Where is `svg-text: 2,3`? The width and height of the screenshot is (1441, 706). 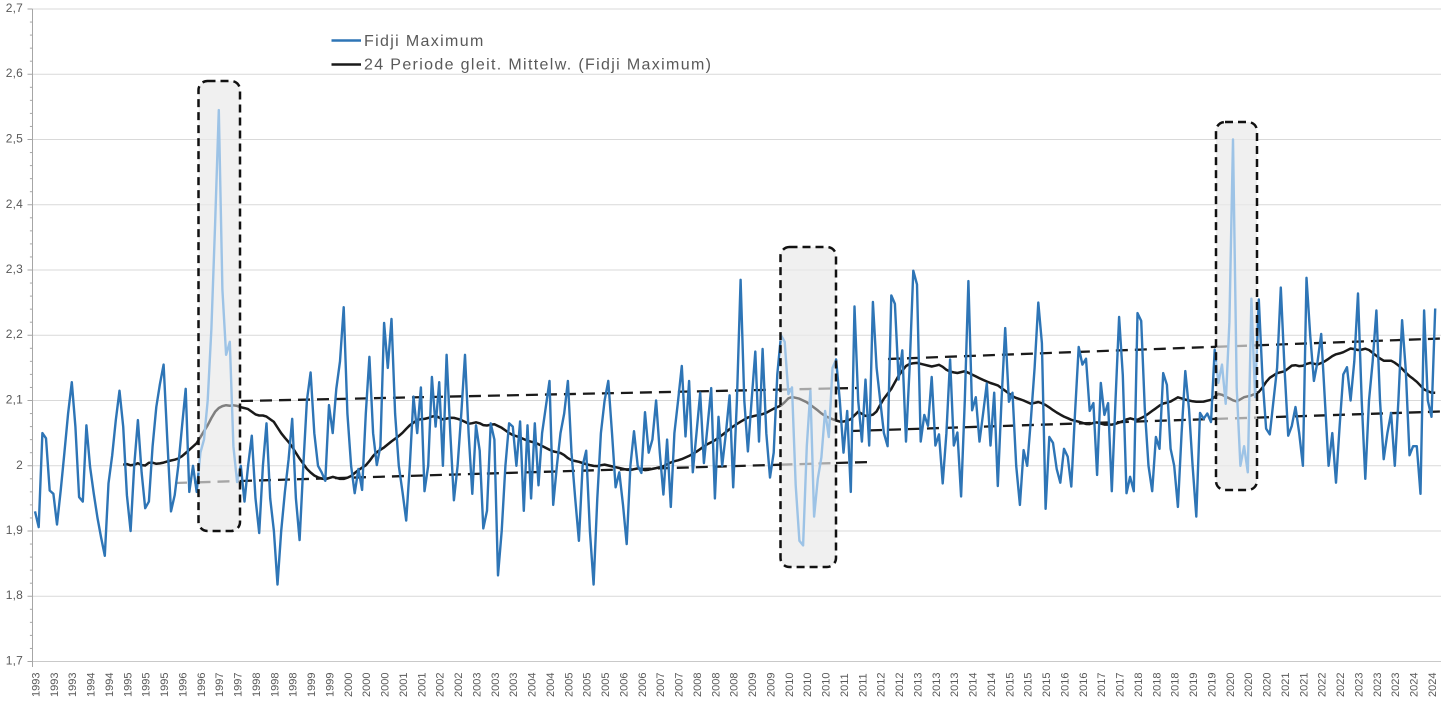
svg-text: 2,3 is located at coordinates (14, 269).